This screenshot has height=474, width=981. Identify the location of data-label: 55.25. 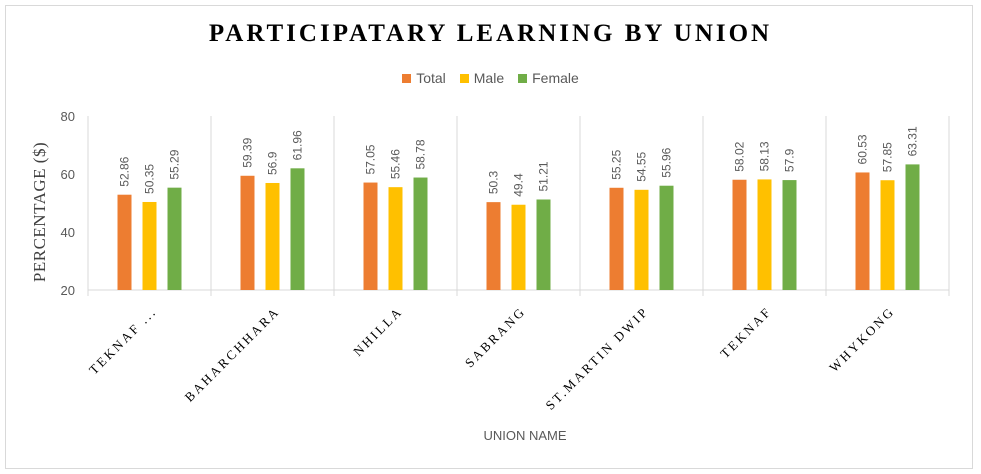
(617, 164).